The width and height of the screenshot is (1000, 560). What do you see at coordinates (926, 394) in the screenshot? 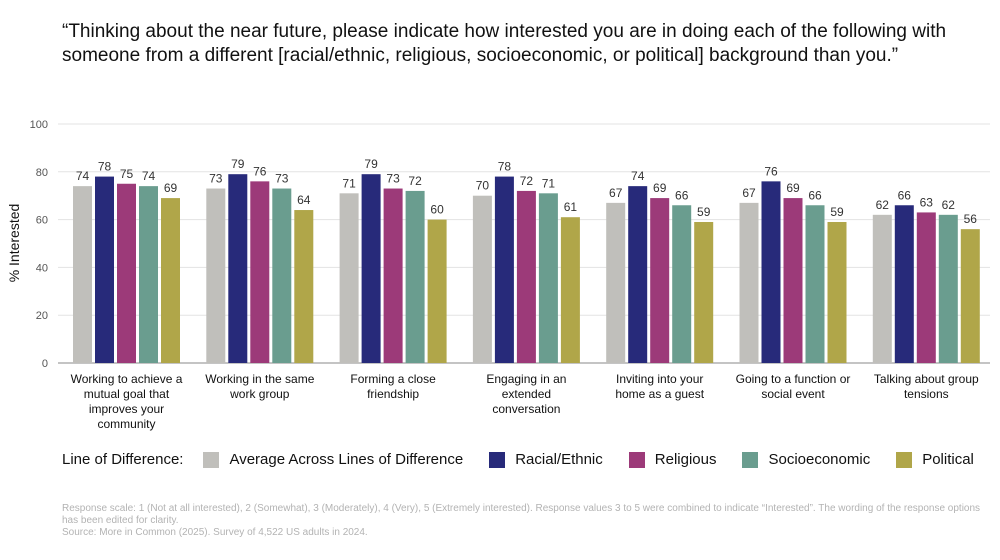
I see `x-tick-label-line: tensions` at bounding box center [926, 394].